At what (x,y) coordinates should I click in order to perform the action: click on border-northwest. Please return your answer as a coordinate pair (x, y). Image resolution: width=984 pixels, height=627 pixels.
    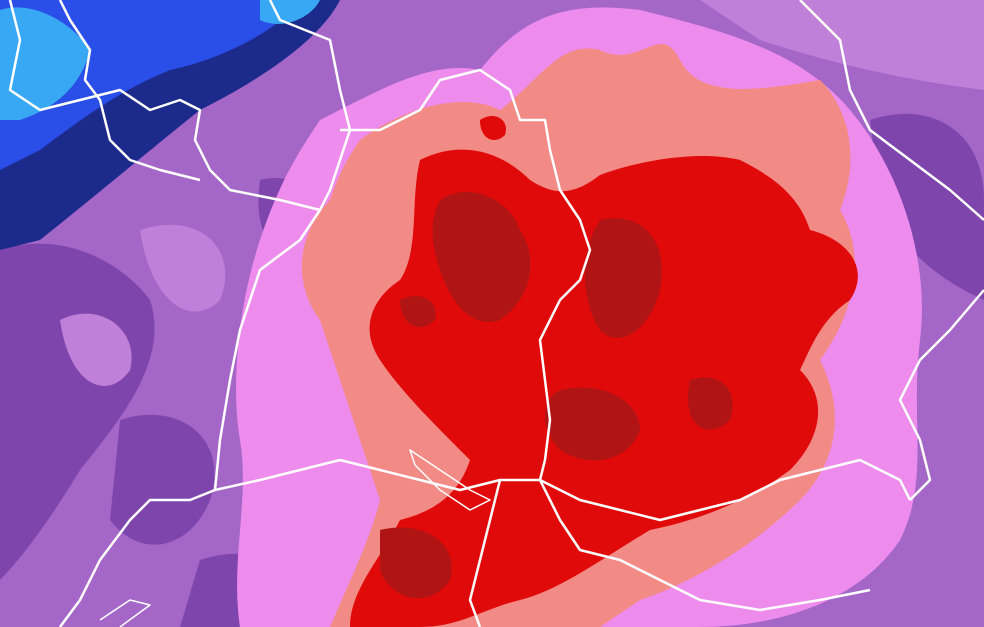
    Looking at the image, I should click on (164, 106).